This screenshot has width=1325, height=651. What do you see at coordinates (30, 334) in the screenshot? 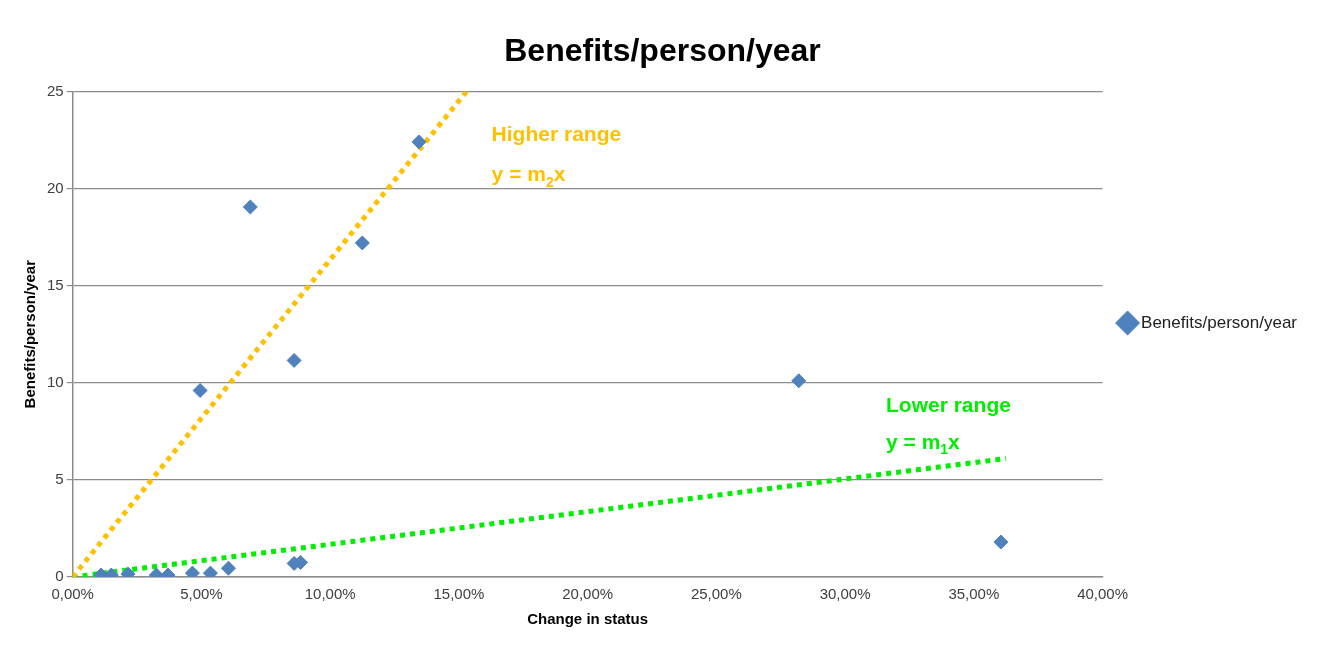
I see `y-axis-title: Benefits/person/year` at bounding box center [30, 334].